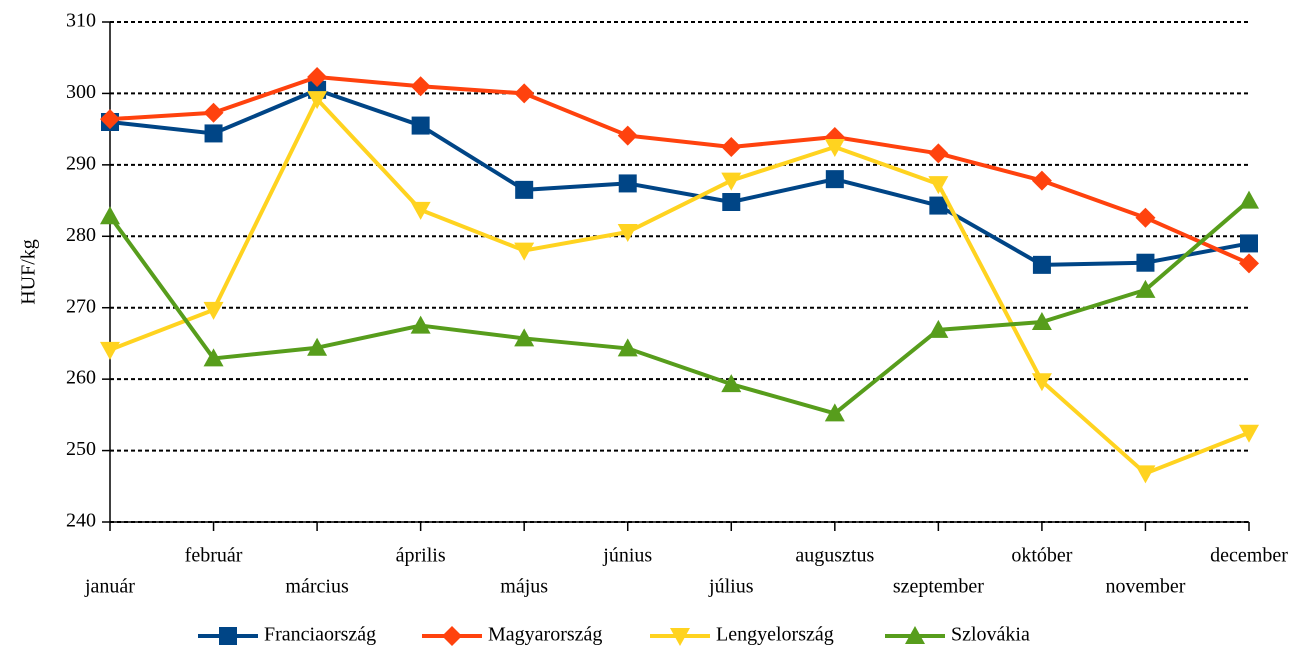 The height and width of the screenshot is (651, 1302). Describe the element at coordinates (731, 587) in the screenshot. I see `x-tick-label: július` at that location.